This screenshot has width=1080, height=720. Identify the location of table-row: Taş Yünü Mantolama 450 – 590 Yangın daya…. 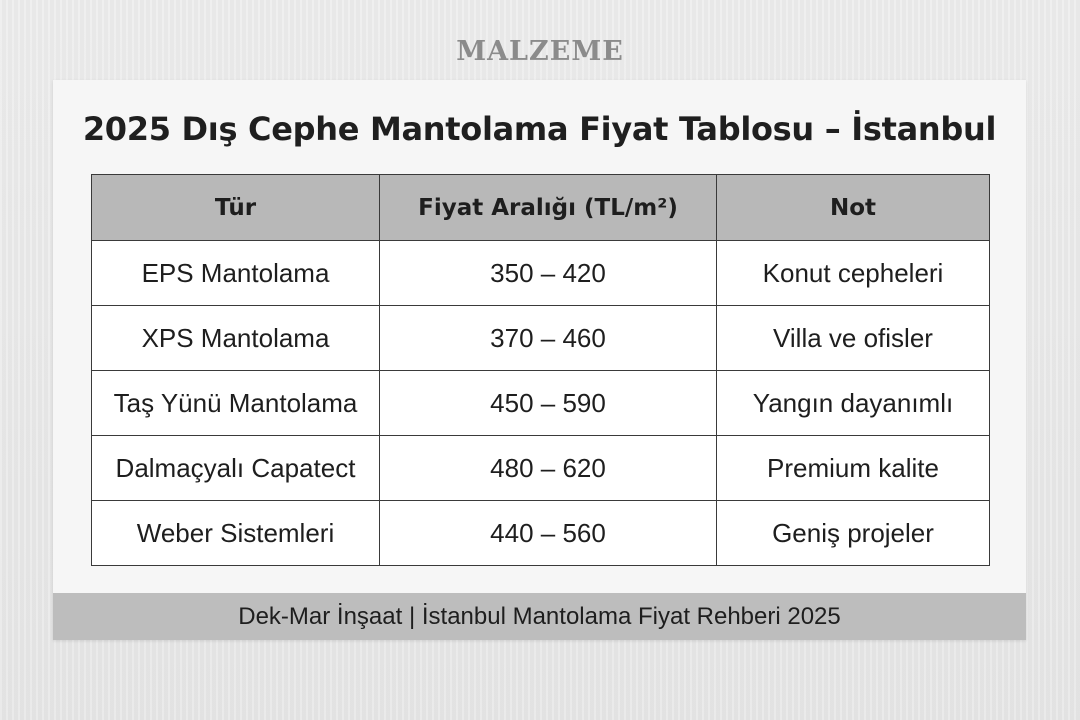
(540, 403).